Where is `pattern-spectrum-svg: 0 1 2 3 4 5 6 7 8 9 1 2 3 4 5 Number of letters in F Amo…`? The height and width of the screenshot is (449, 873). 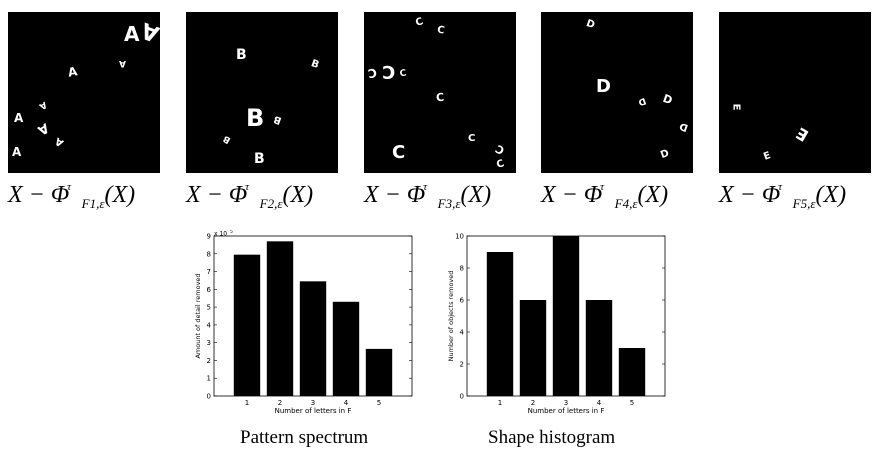
pattern-spectrum-svg: 0 1 2 3 4 5 6 7 8 9 1 2 3 4 5 Number of letters in F Amo… is located at coordinates (303, 322).